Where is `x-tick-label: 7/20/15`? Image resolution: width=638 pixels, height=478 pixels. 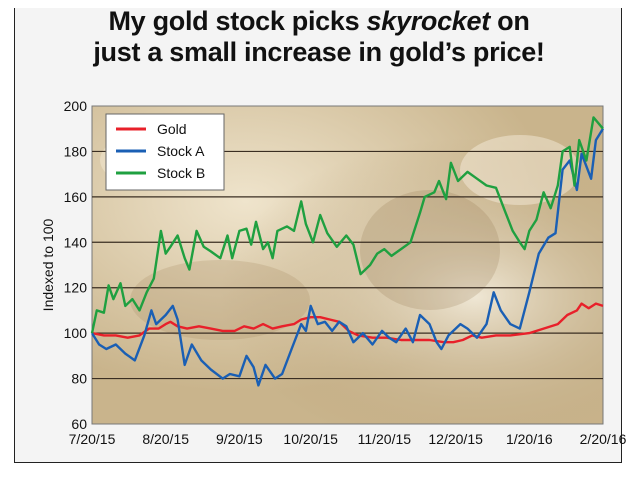 x-tick-label: 7/20/15 is located at coordinates (92, 439).